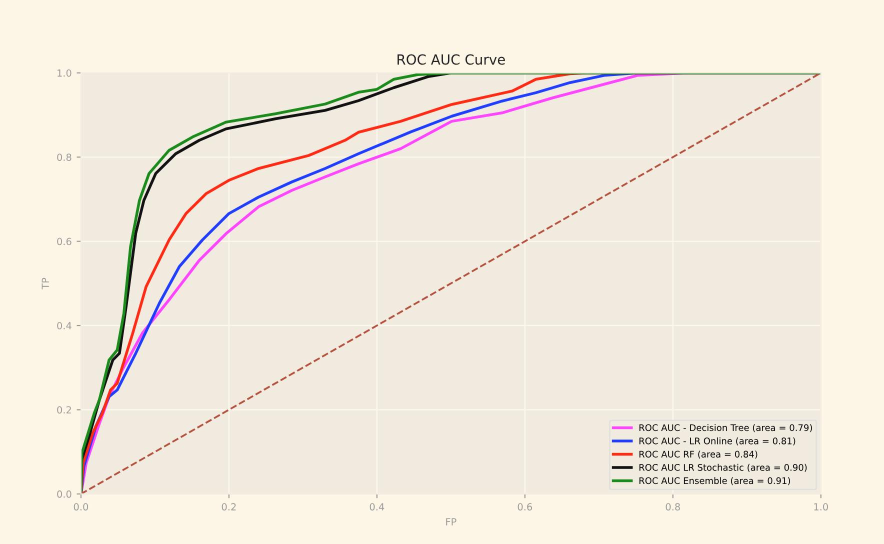  I want to click on legend-label: ROC AUC RF (area = 0.84), so click(698, 454).